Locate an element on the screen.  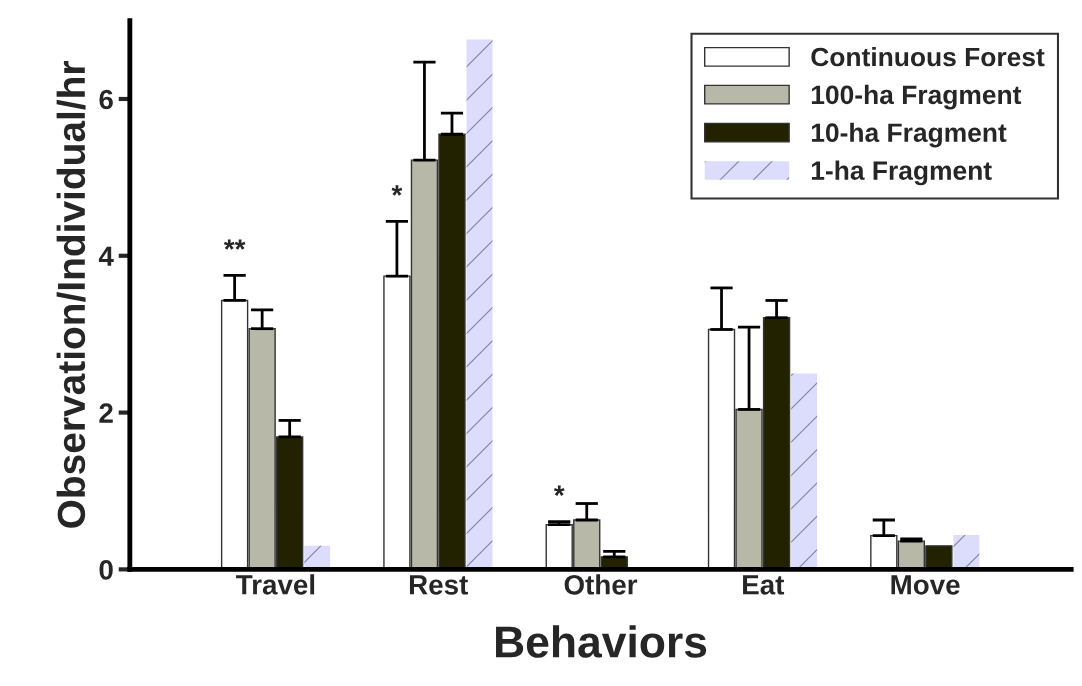
y-axis-title: Observation/Individual/hr is located at coordinates (71, 294).